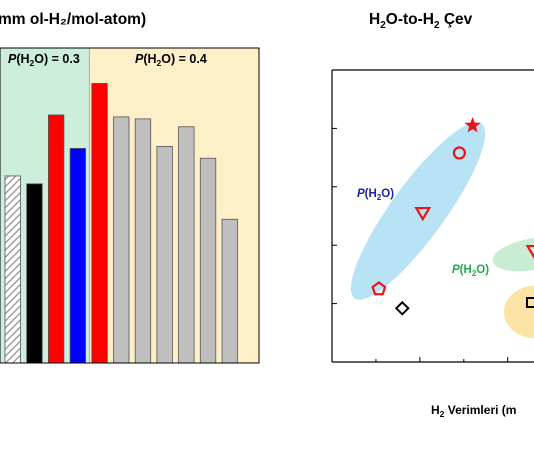 This screenshot has height=461, width=534. Describe the element at coordinates (519, 312) in the screenshot. I see `region-p04` at that location.